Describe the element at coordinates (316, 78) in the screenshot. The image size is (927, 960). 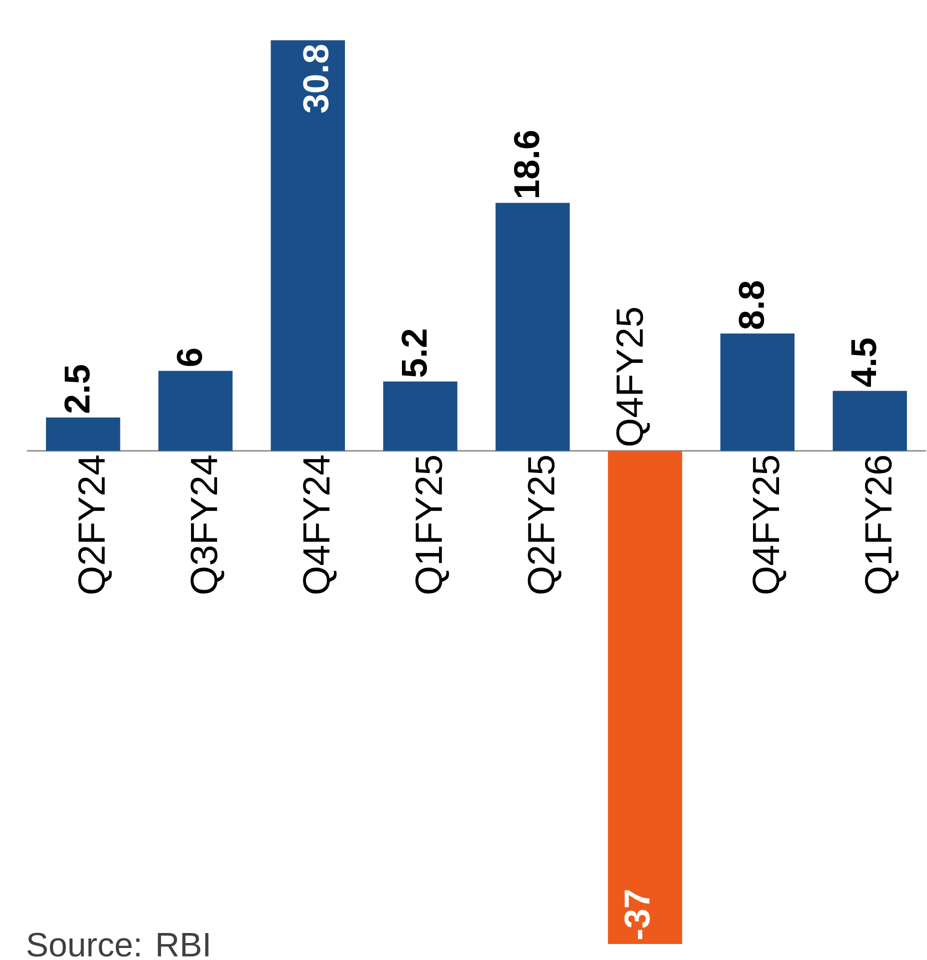
I see `data-label: 30.8` at that location.